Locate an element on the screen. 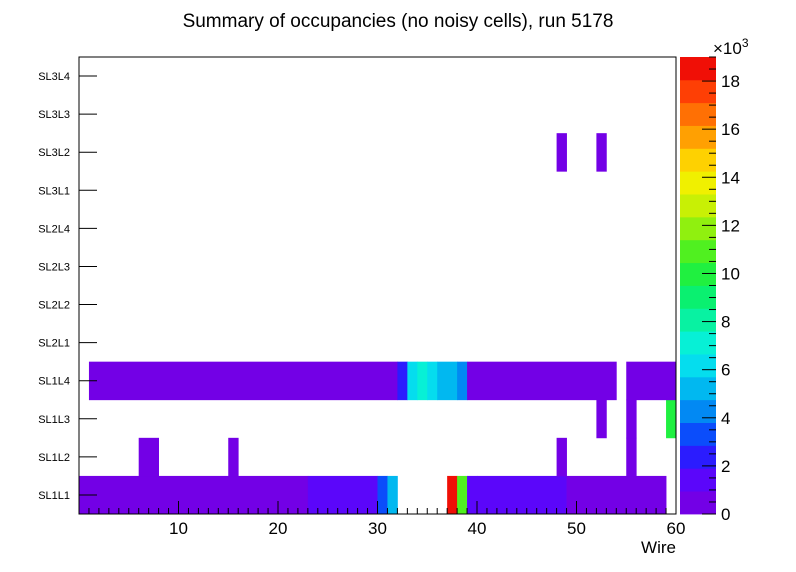 The image size is (796, 572). z-axis: 0 2 4 6 8 10 12 14 16 18 is located at coordinates (721, 290).